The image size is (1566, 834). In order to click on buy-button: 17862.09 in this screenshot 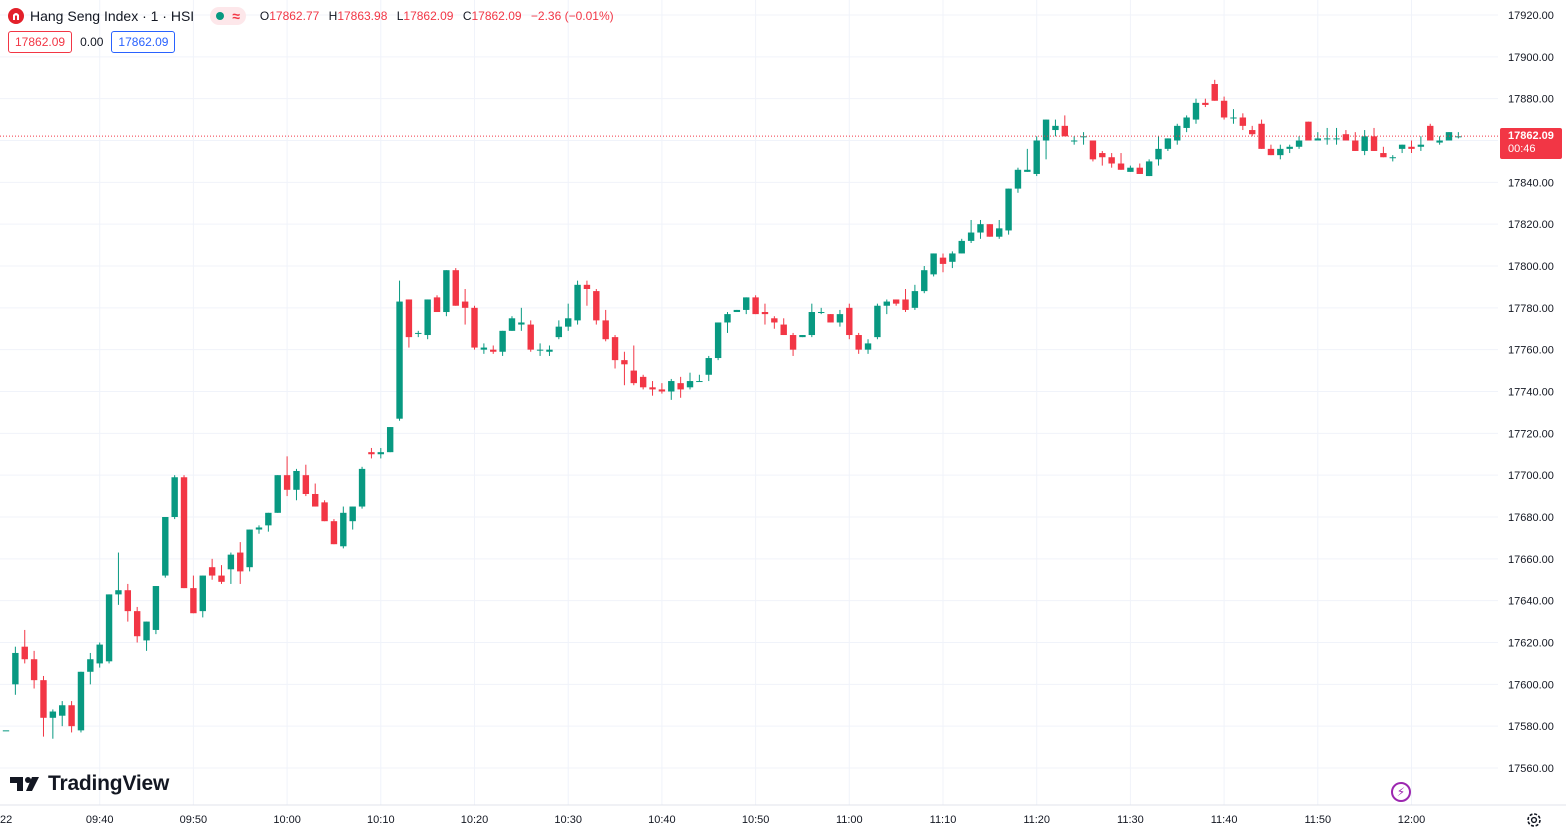, I will do `click(143, 42)`.